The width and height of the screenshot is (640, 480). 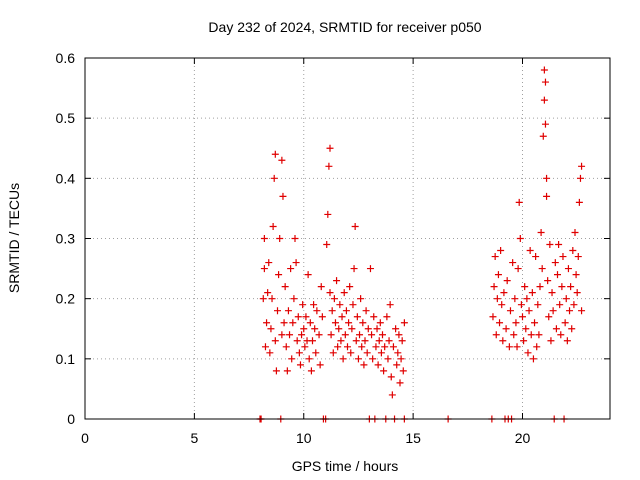 I want to click on y-tick-label: 0, so click(x=71, y=419).